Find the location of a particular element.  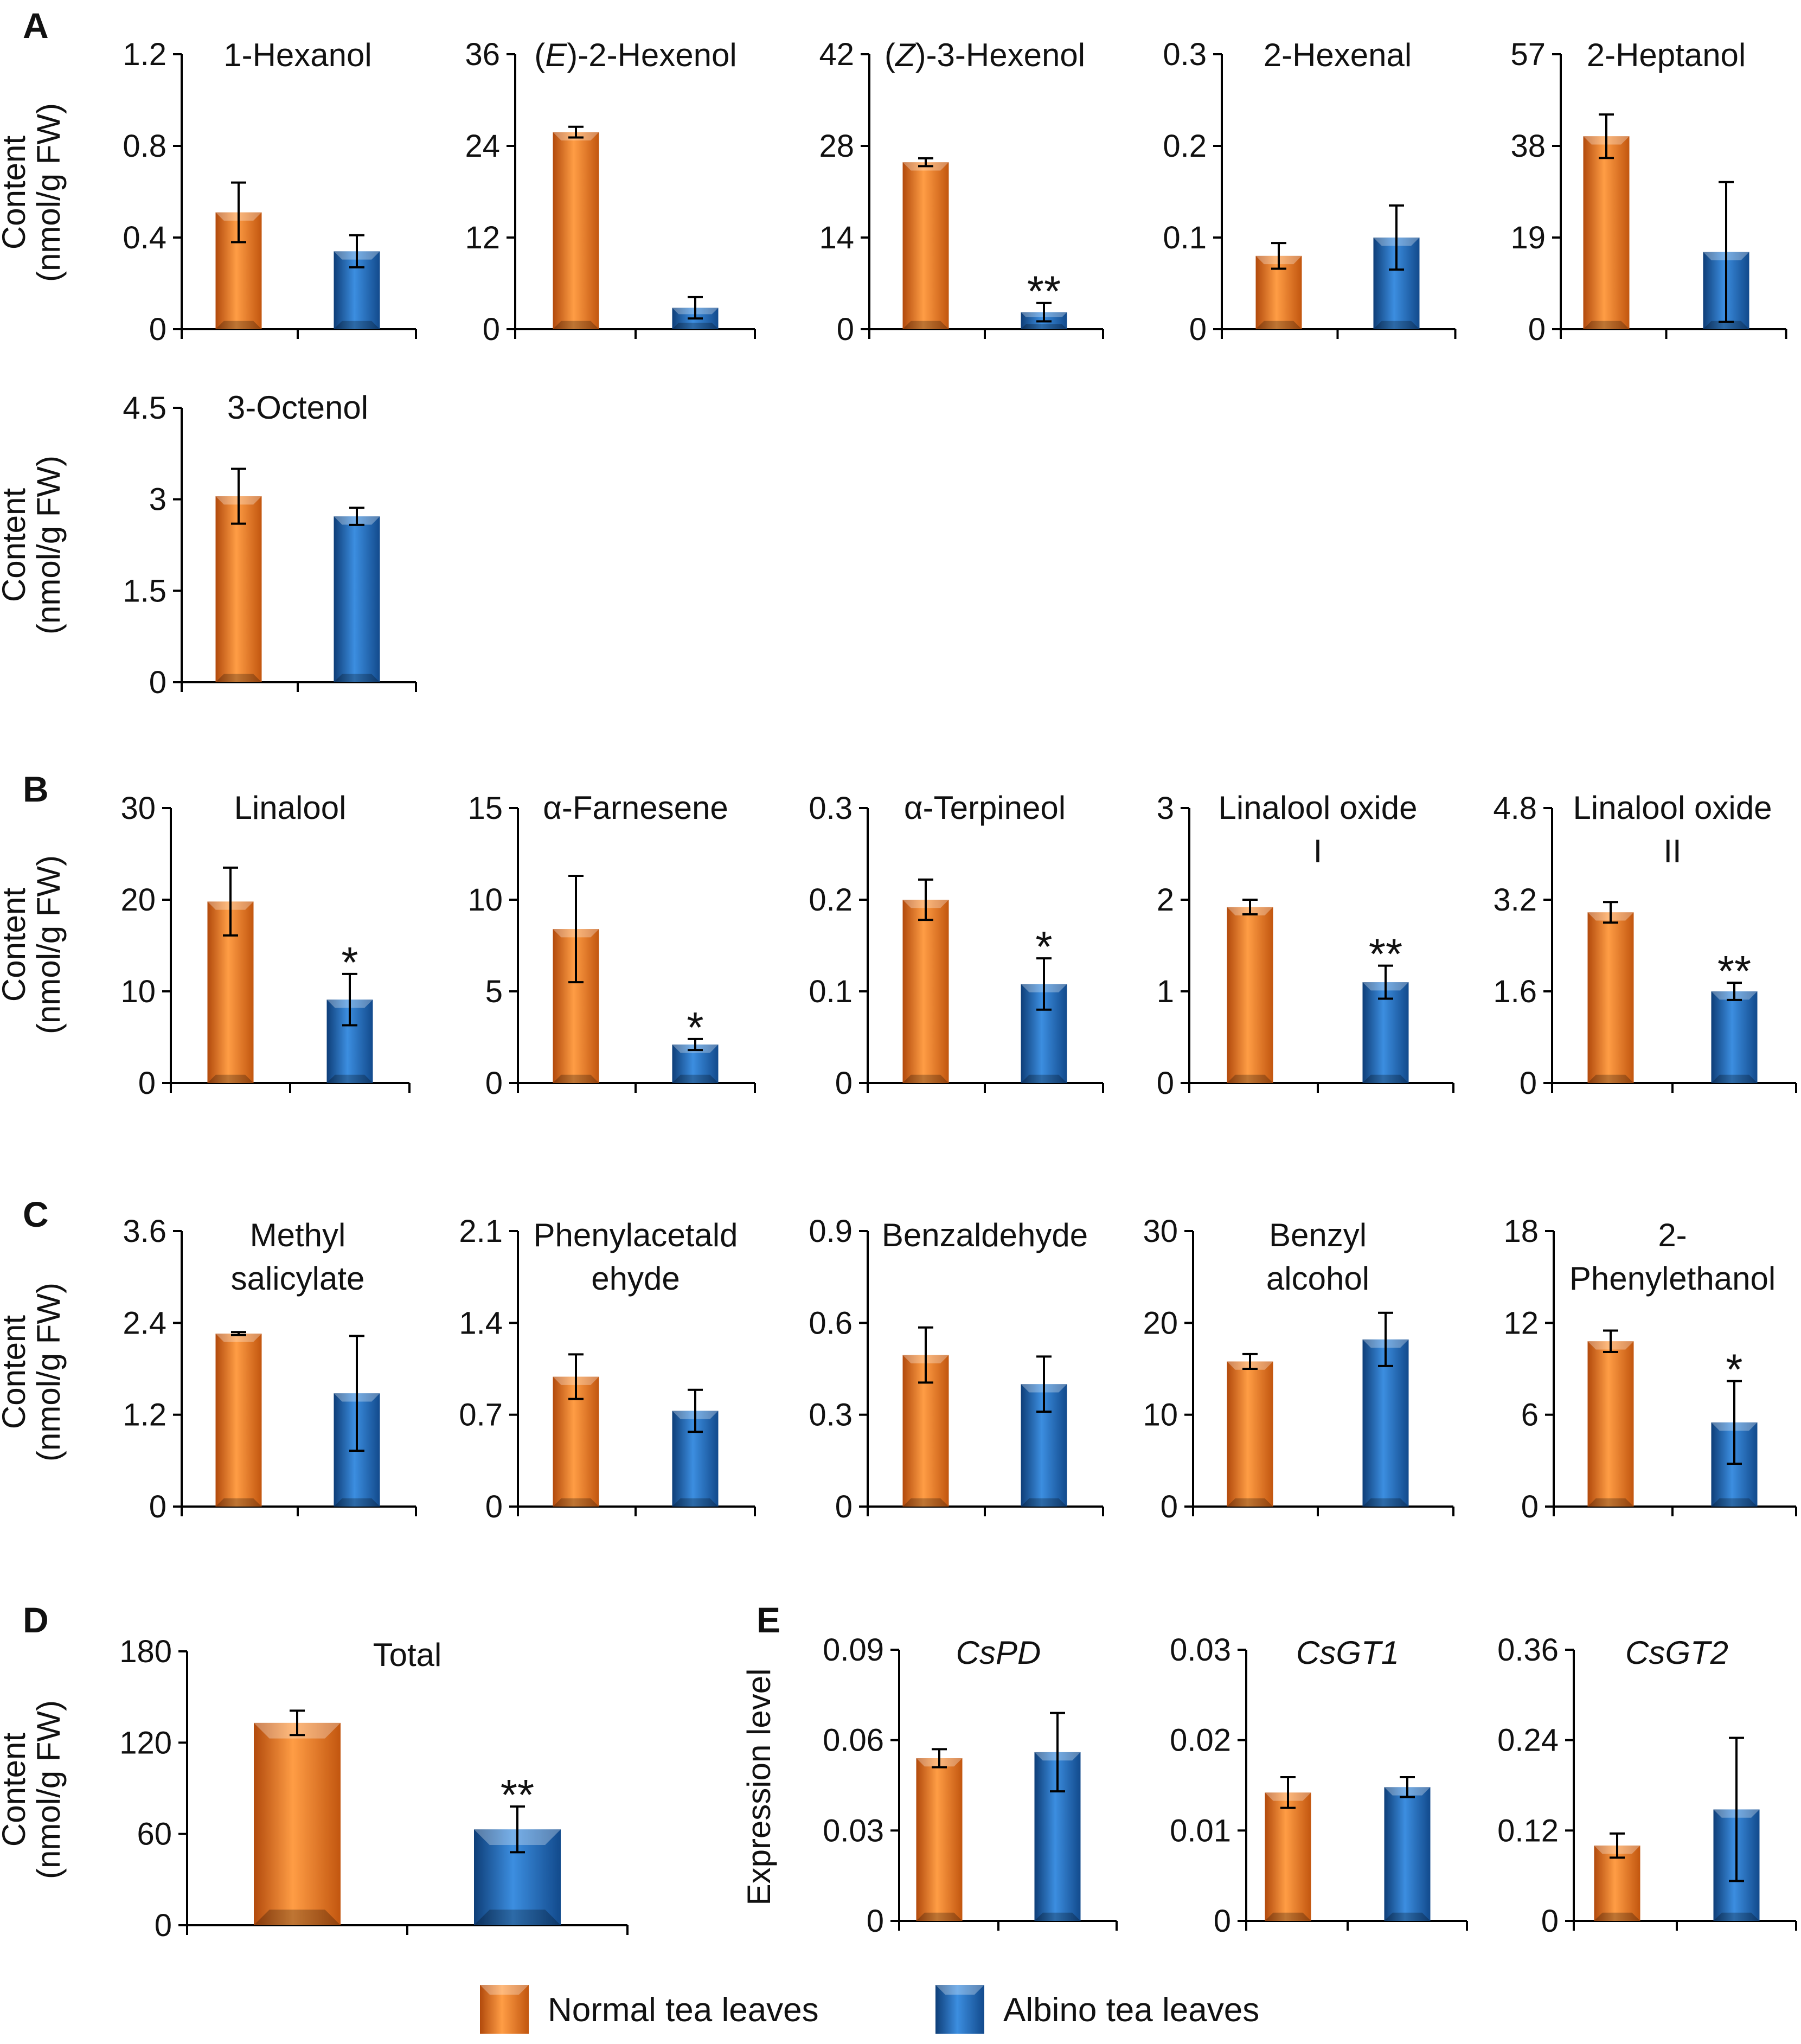

y-tick-label: 57 is located at coordinates (1528, 54).